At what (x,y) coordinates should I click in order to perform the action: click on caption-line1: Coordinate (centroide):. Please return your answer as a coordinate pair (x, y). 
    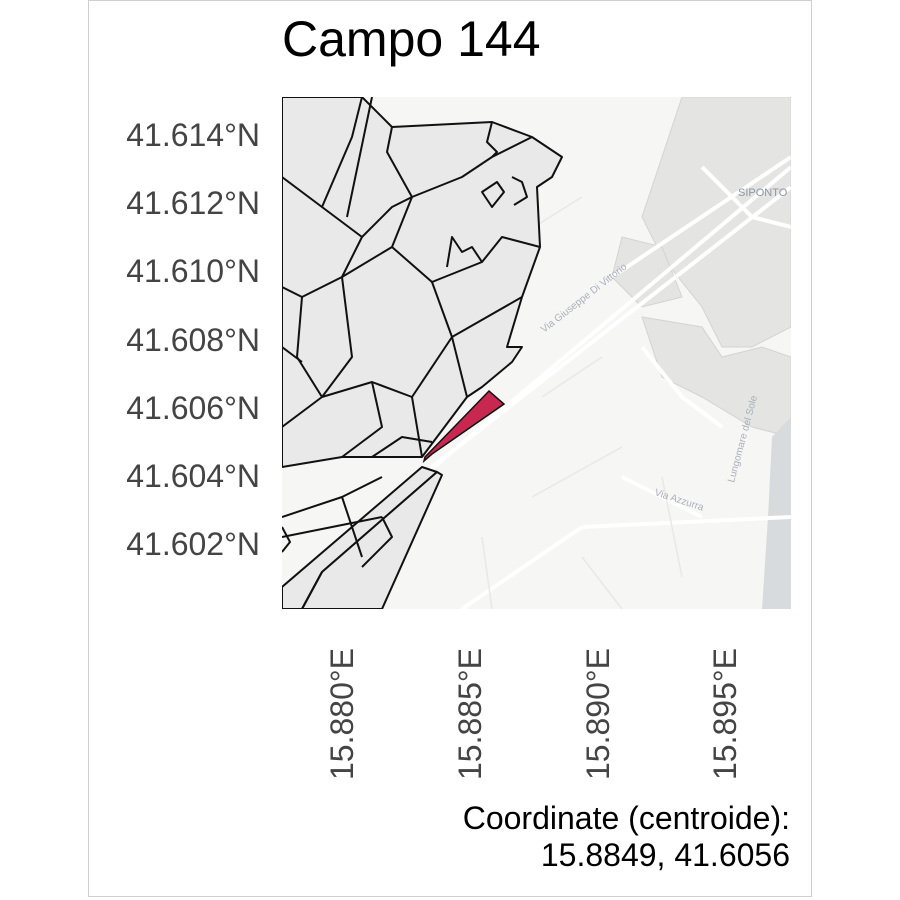
    Looking at the image, I should click on (626, 818).